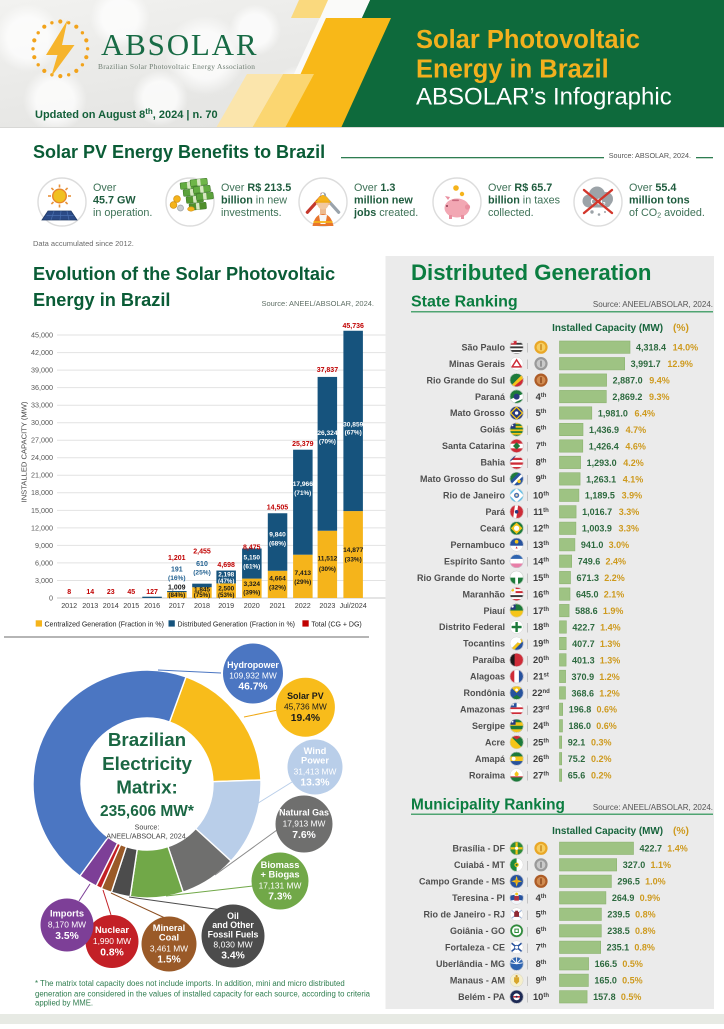 The height and width of the screenshot is (1029, 724). Describe the element at coordinates (587, 595) in the screenshot. I see `svg-text: 645.0` at that location.